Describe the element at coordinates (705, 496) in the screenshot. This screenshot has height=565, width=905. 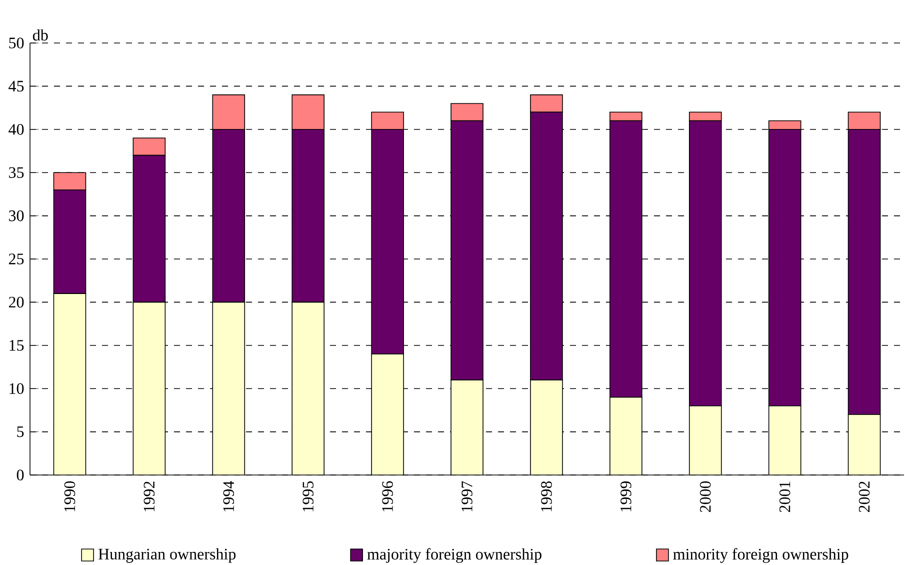
I see `x-tick-label: 2000` at that location.